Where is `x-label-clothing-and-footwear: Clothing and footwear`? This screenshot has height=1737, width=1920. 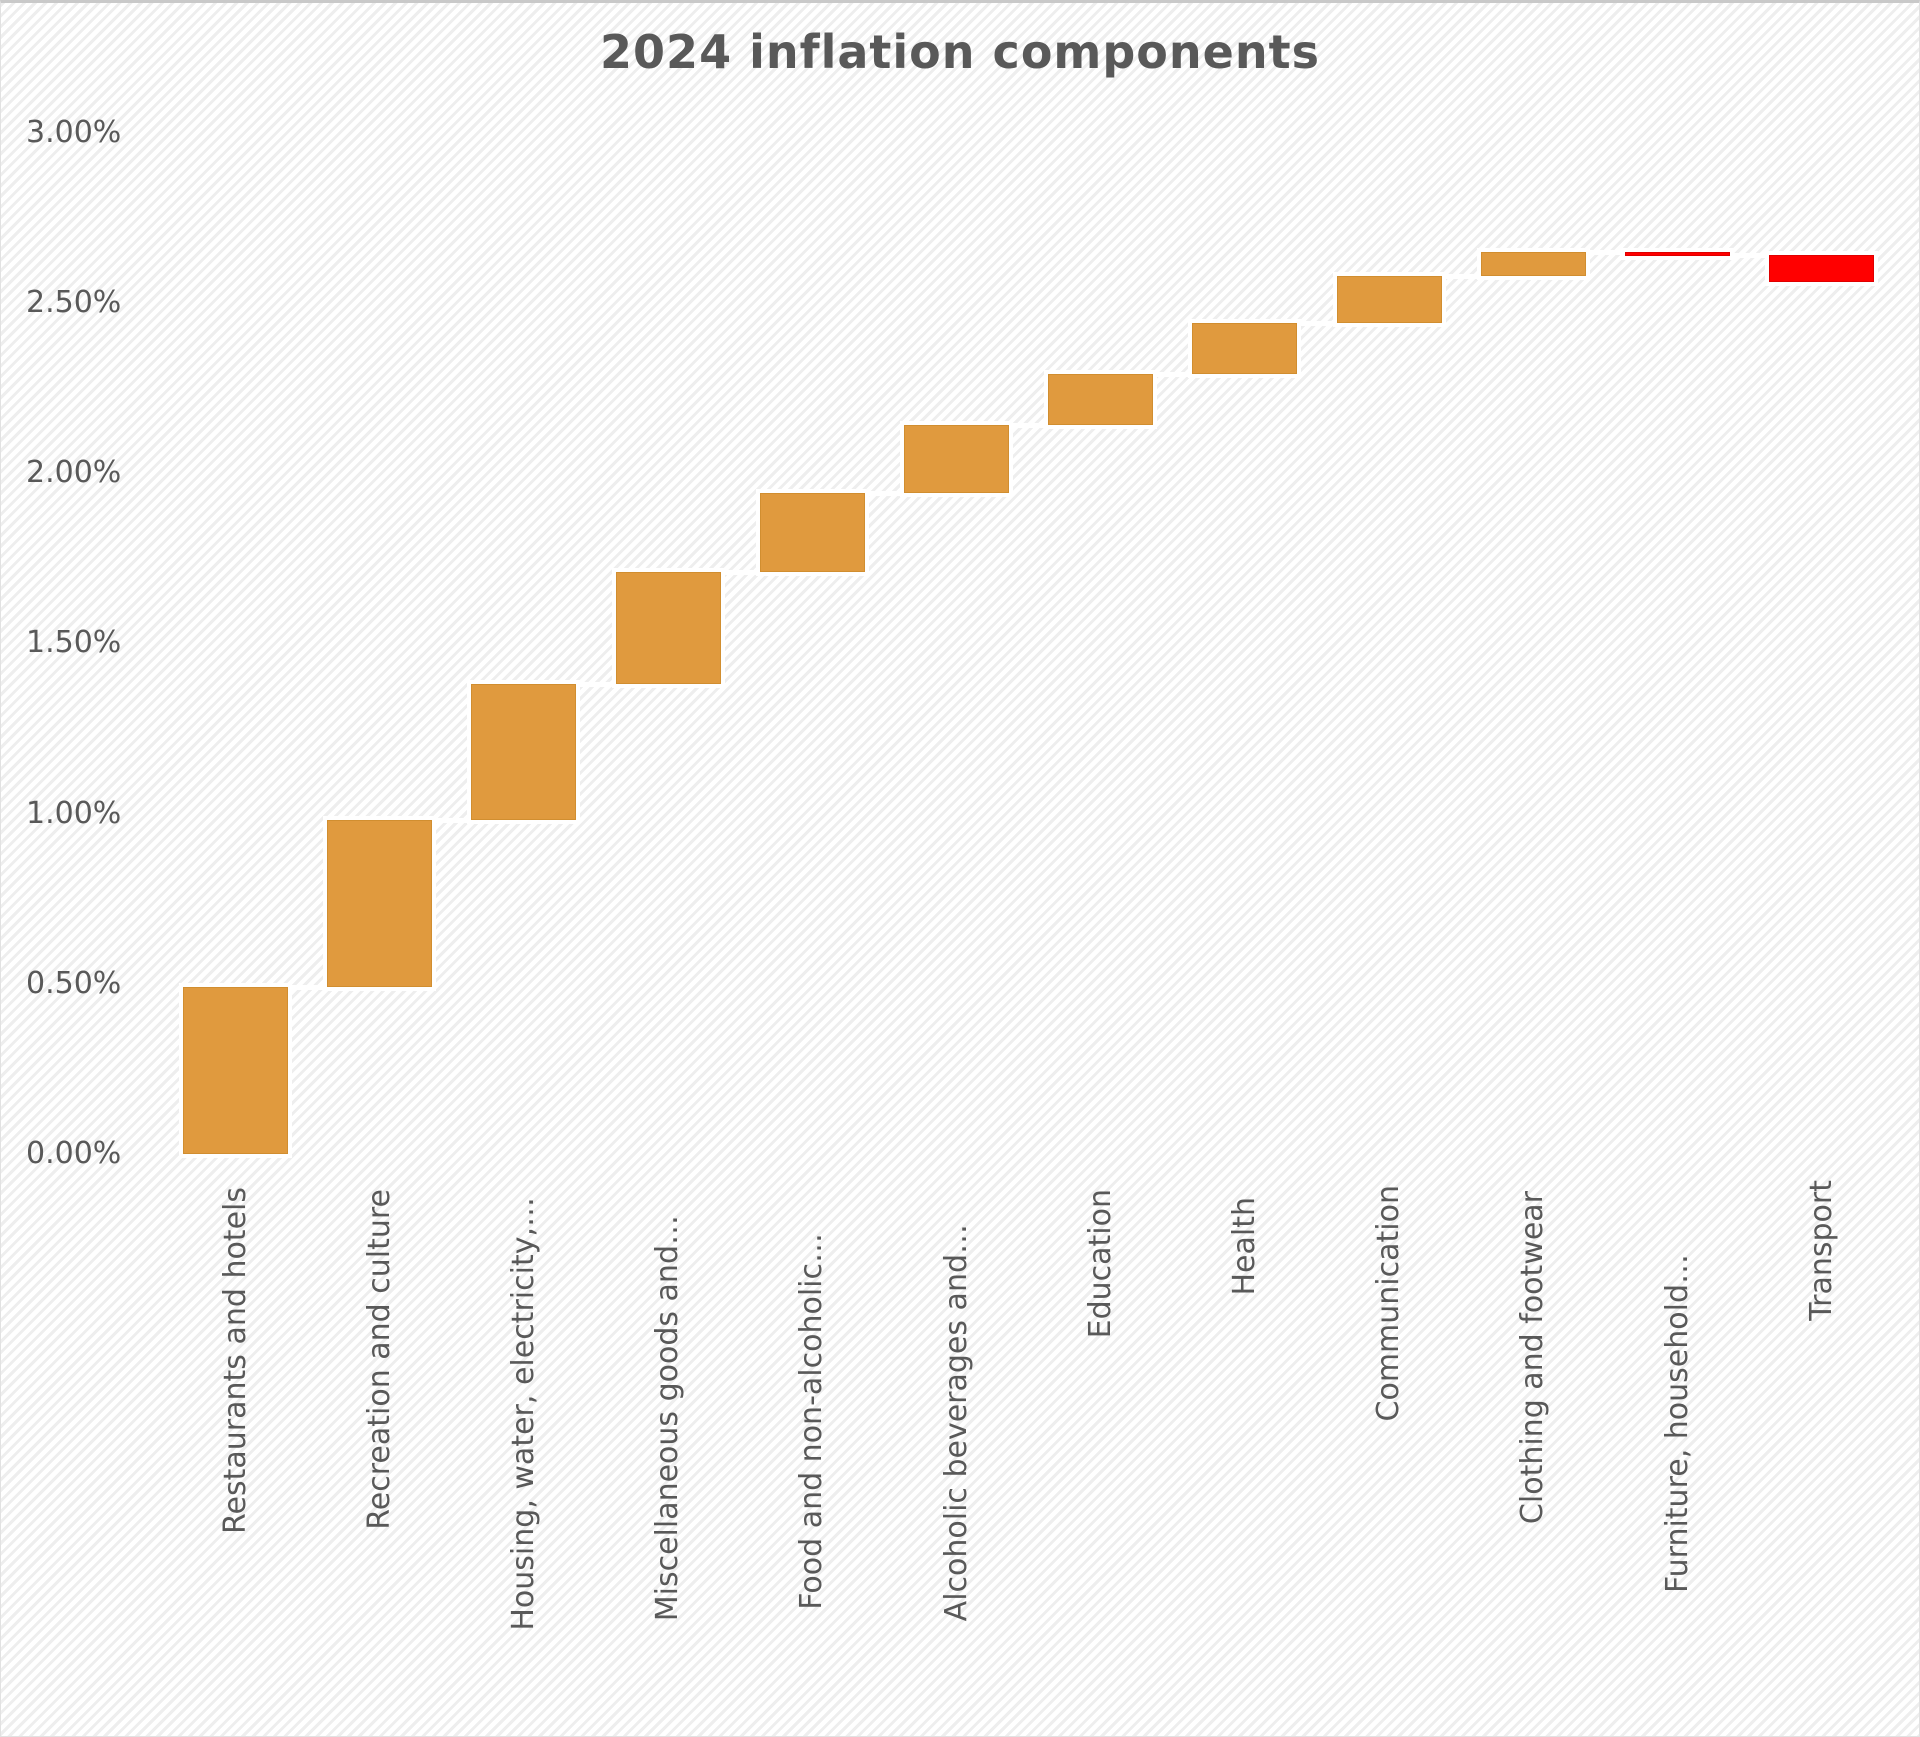
x-label-clothing-and-footwear: Clothing and footwear is located at coordinates (1533, 1358).